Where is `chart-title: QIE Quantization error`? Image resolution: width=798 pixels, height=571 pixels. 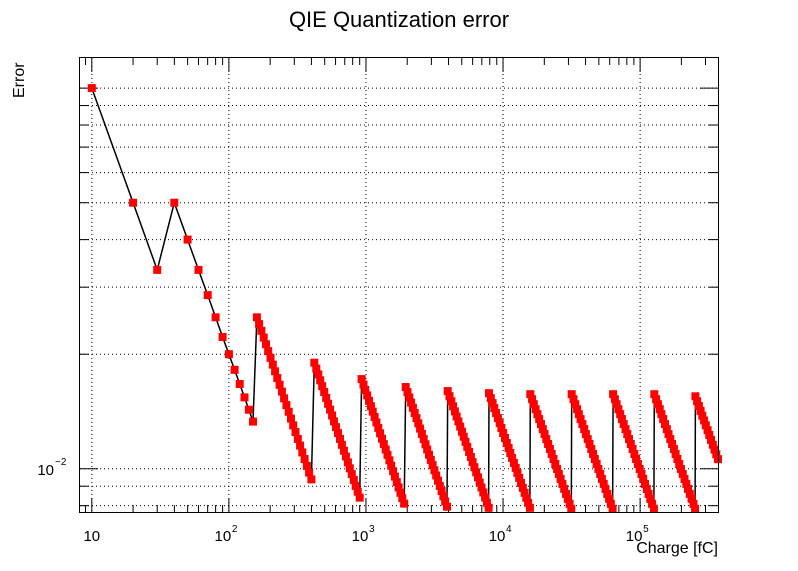 chart-title: QIE Quantization error is located at coordinates (399, 19).